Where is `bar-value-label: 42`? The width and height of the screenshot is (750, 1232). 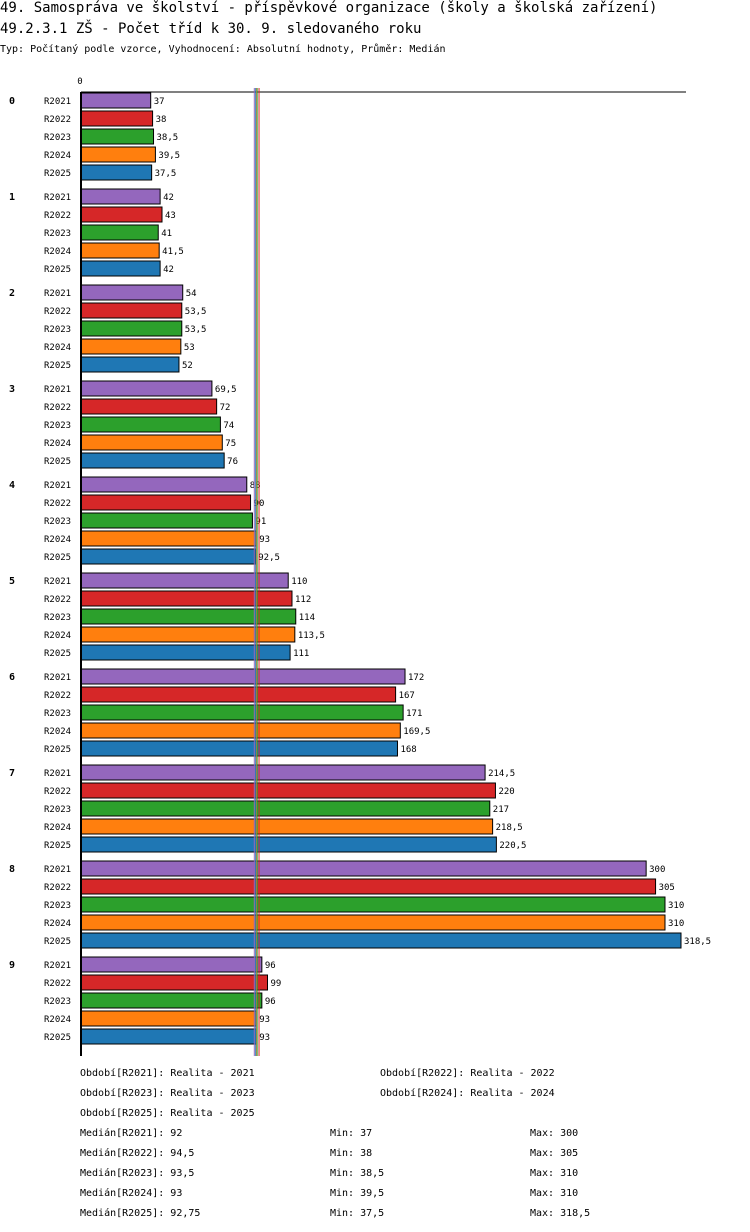
bar-value-label: 42 is located at coordinates (168, 198).